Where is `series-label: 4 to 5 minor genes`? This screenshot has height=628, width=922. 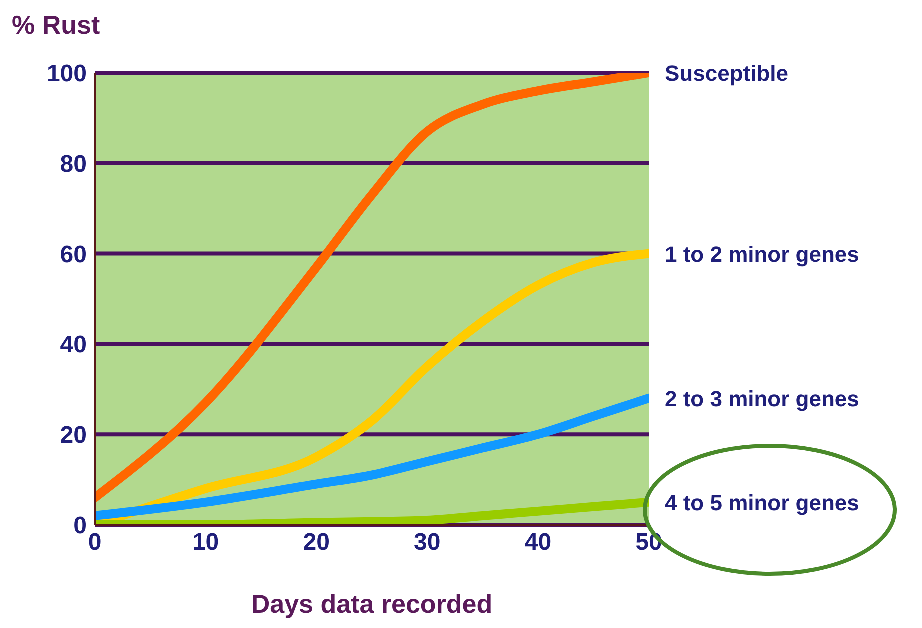
series-label: 4 to 5 minor genes is located at coordinates (762, 503).